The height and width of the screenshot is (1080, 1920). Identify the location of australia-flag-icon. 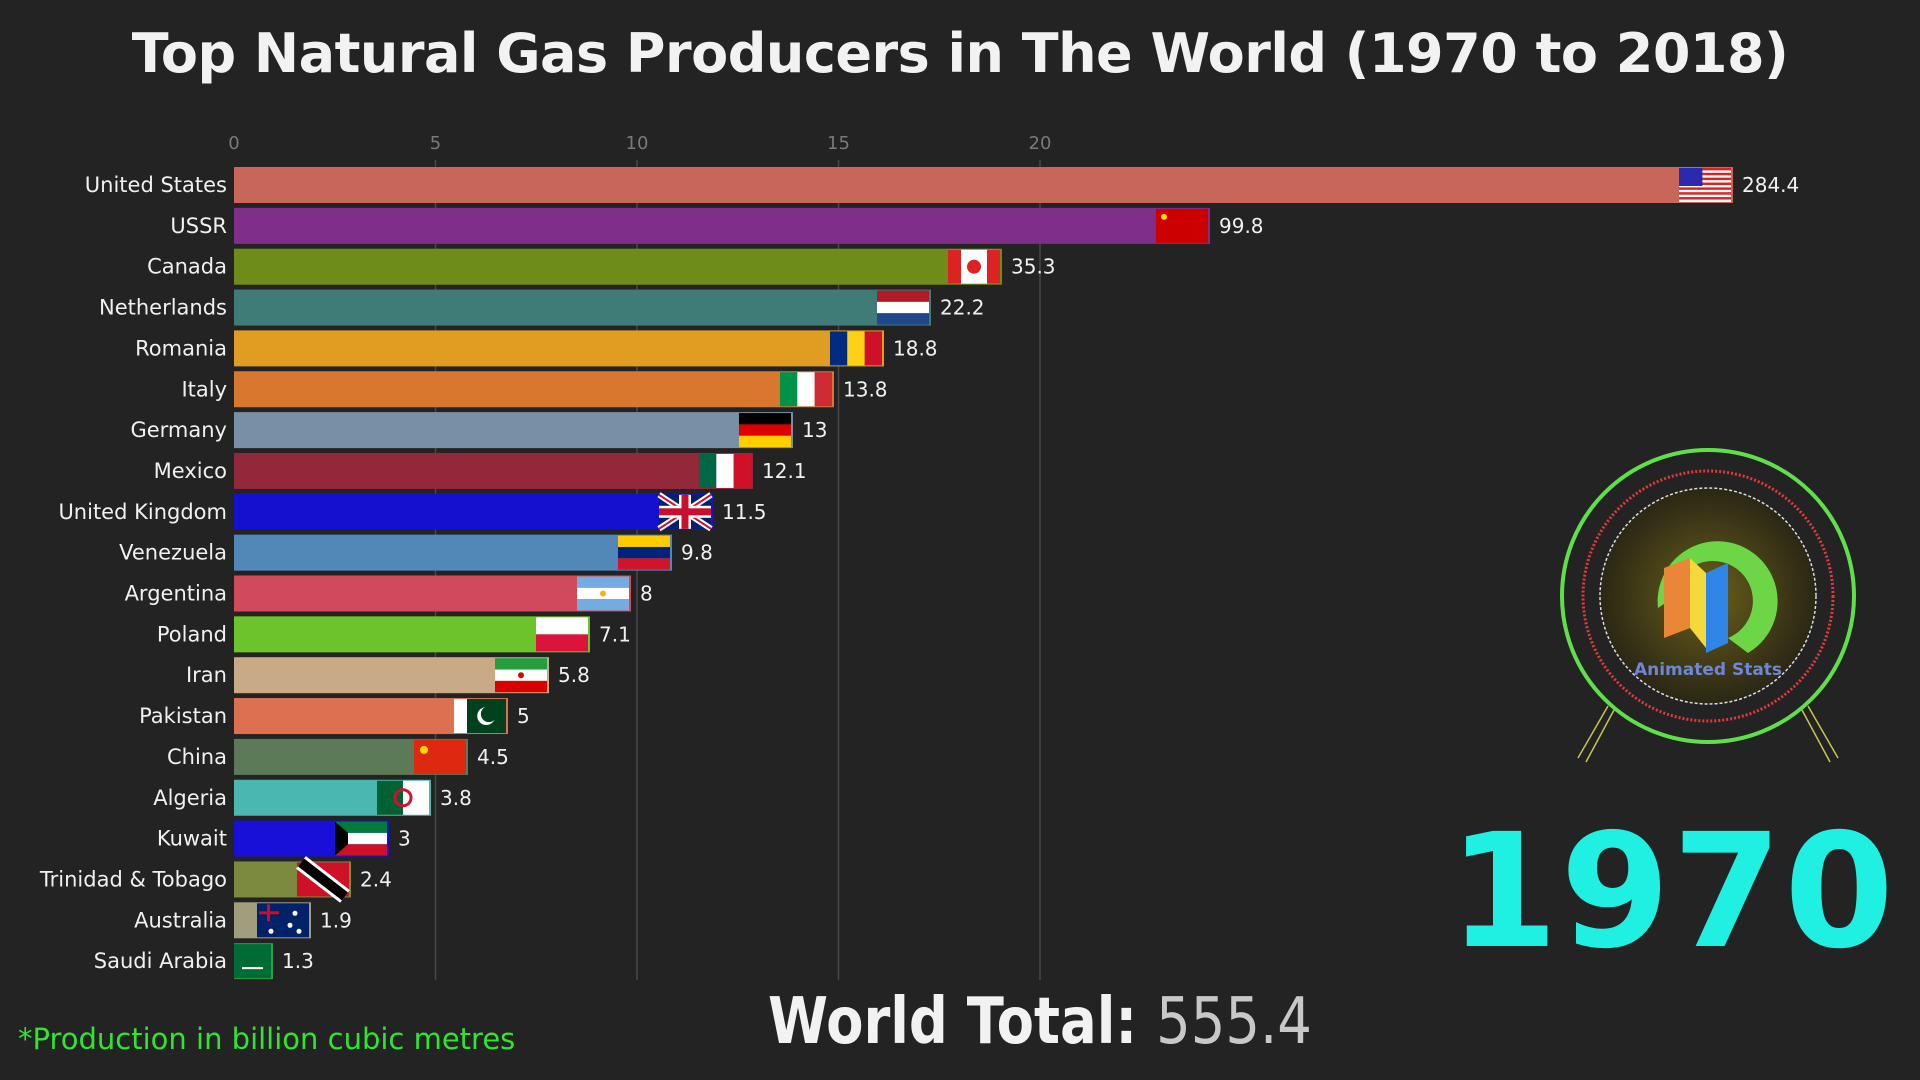
(283, 920).